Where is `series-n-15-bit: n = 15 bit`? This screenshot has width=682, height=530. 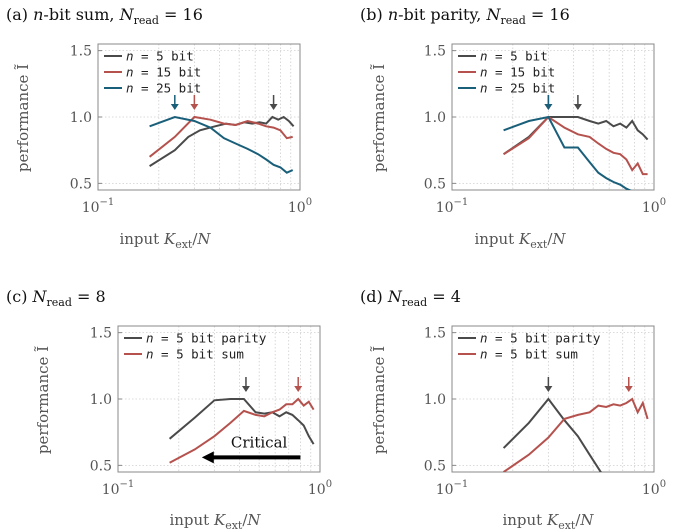
series-n-15-bit: n = 15 bit is located at coordinates (198, 111).